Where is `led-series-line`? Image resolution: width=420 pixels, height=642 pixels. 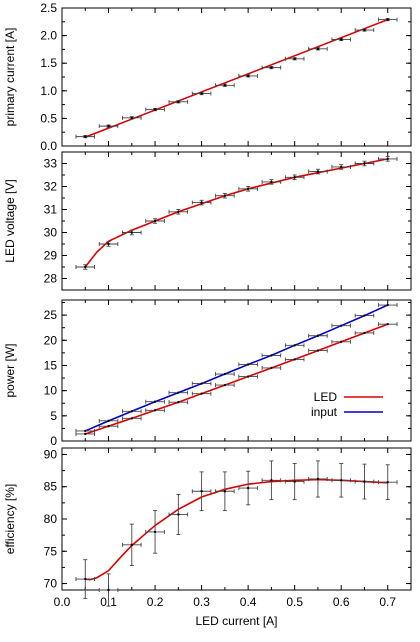 led-series-line is located at coordinates (237, 379).